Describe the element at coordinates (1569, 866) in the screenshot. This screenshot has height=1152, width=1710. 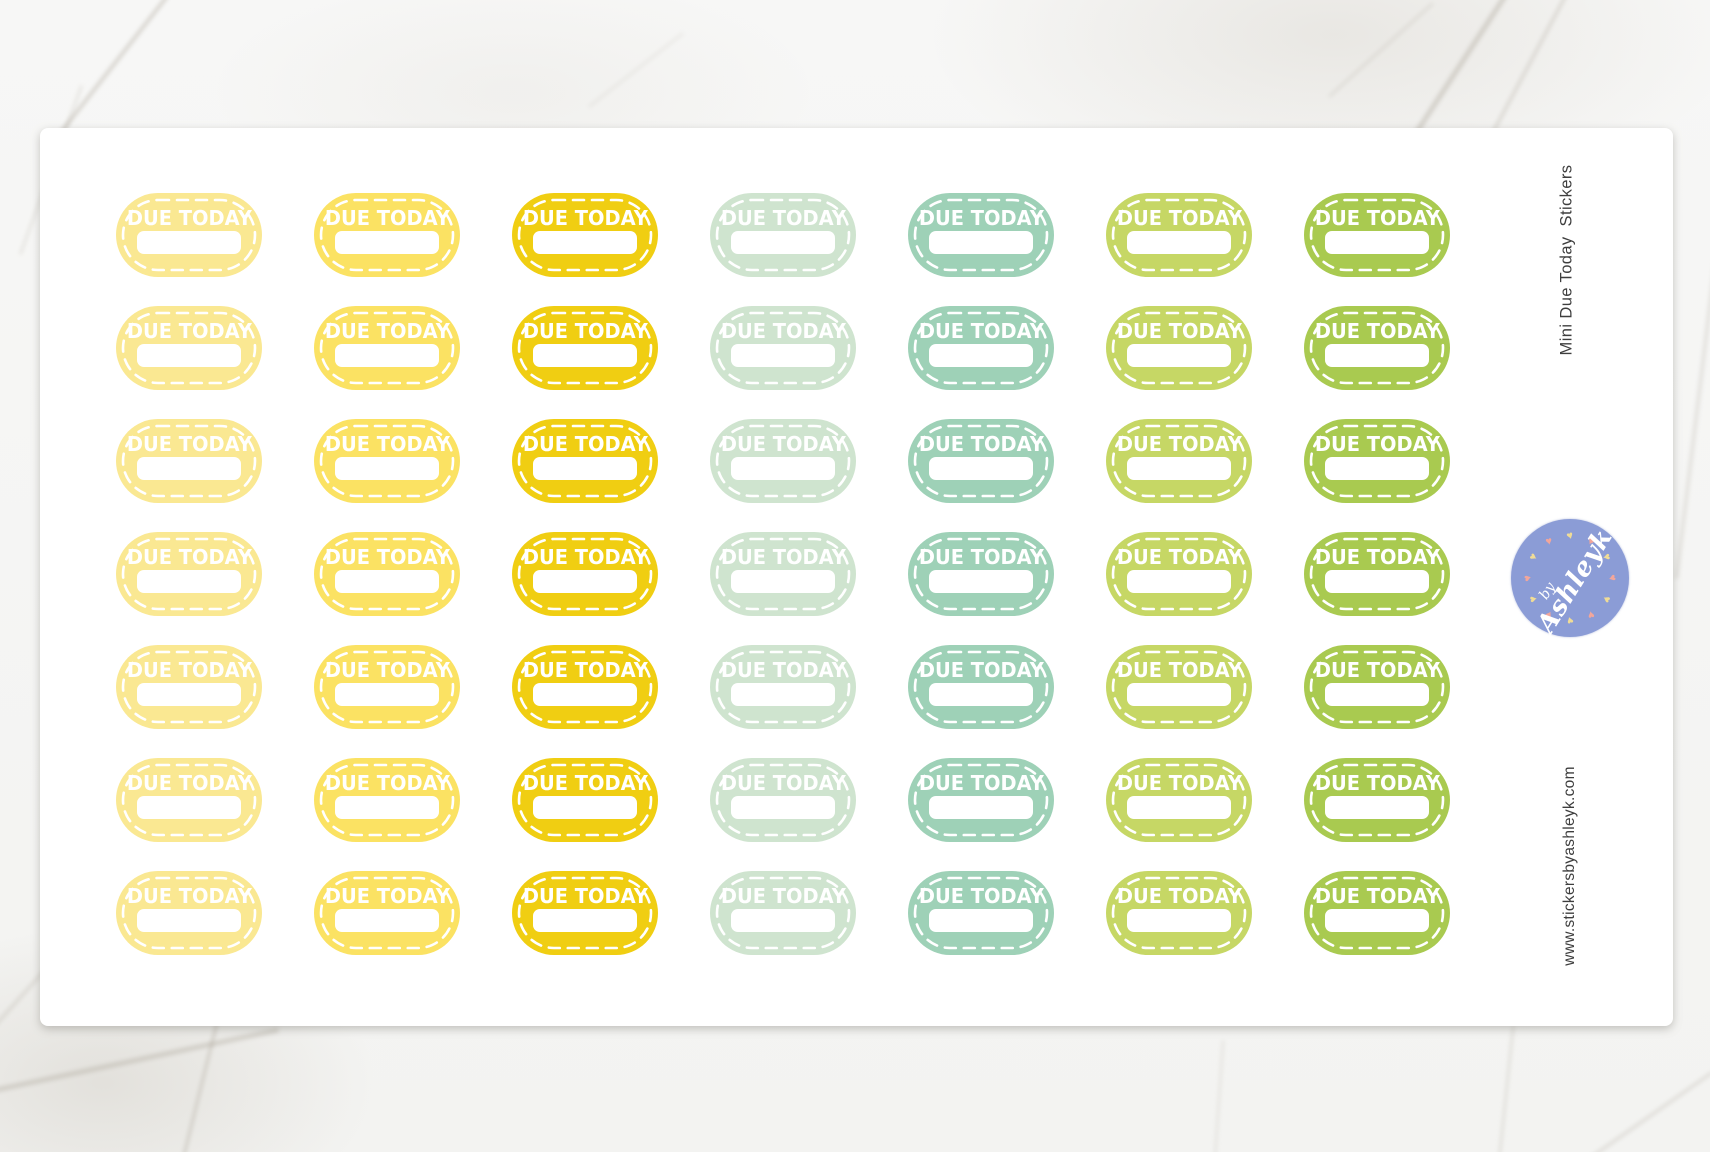
I see `website-url-vertical: www.stickersbyashleyk.com` at that location.